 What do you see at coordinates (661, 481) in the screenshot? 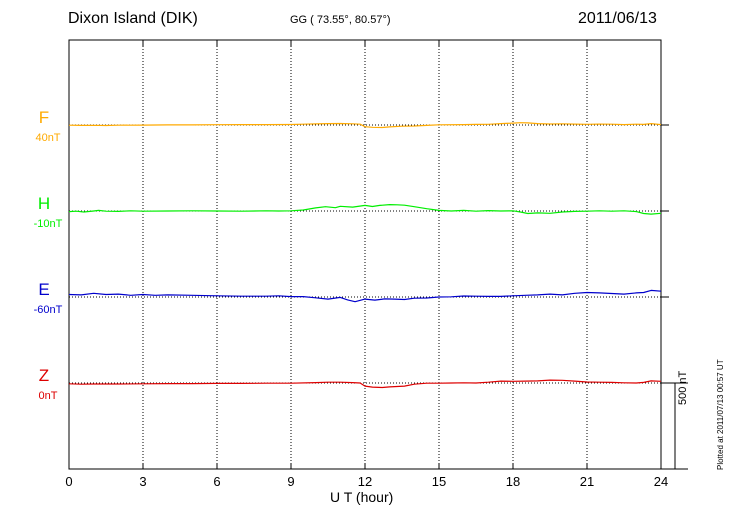
I see `x-tick-label: 24` at bounding box center [661, 481].